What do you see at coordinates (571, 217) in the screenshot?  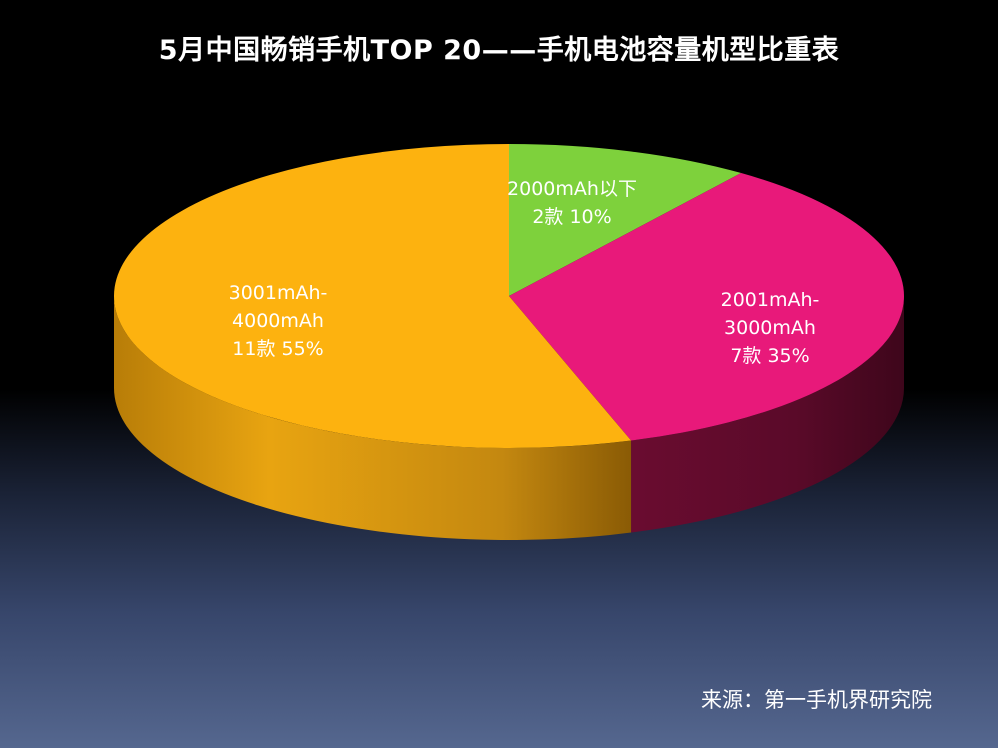 I see `slice-label-line: 2款 10%` at bounding box center [571, 217].